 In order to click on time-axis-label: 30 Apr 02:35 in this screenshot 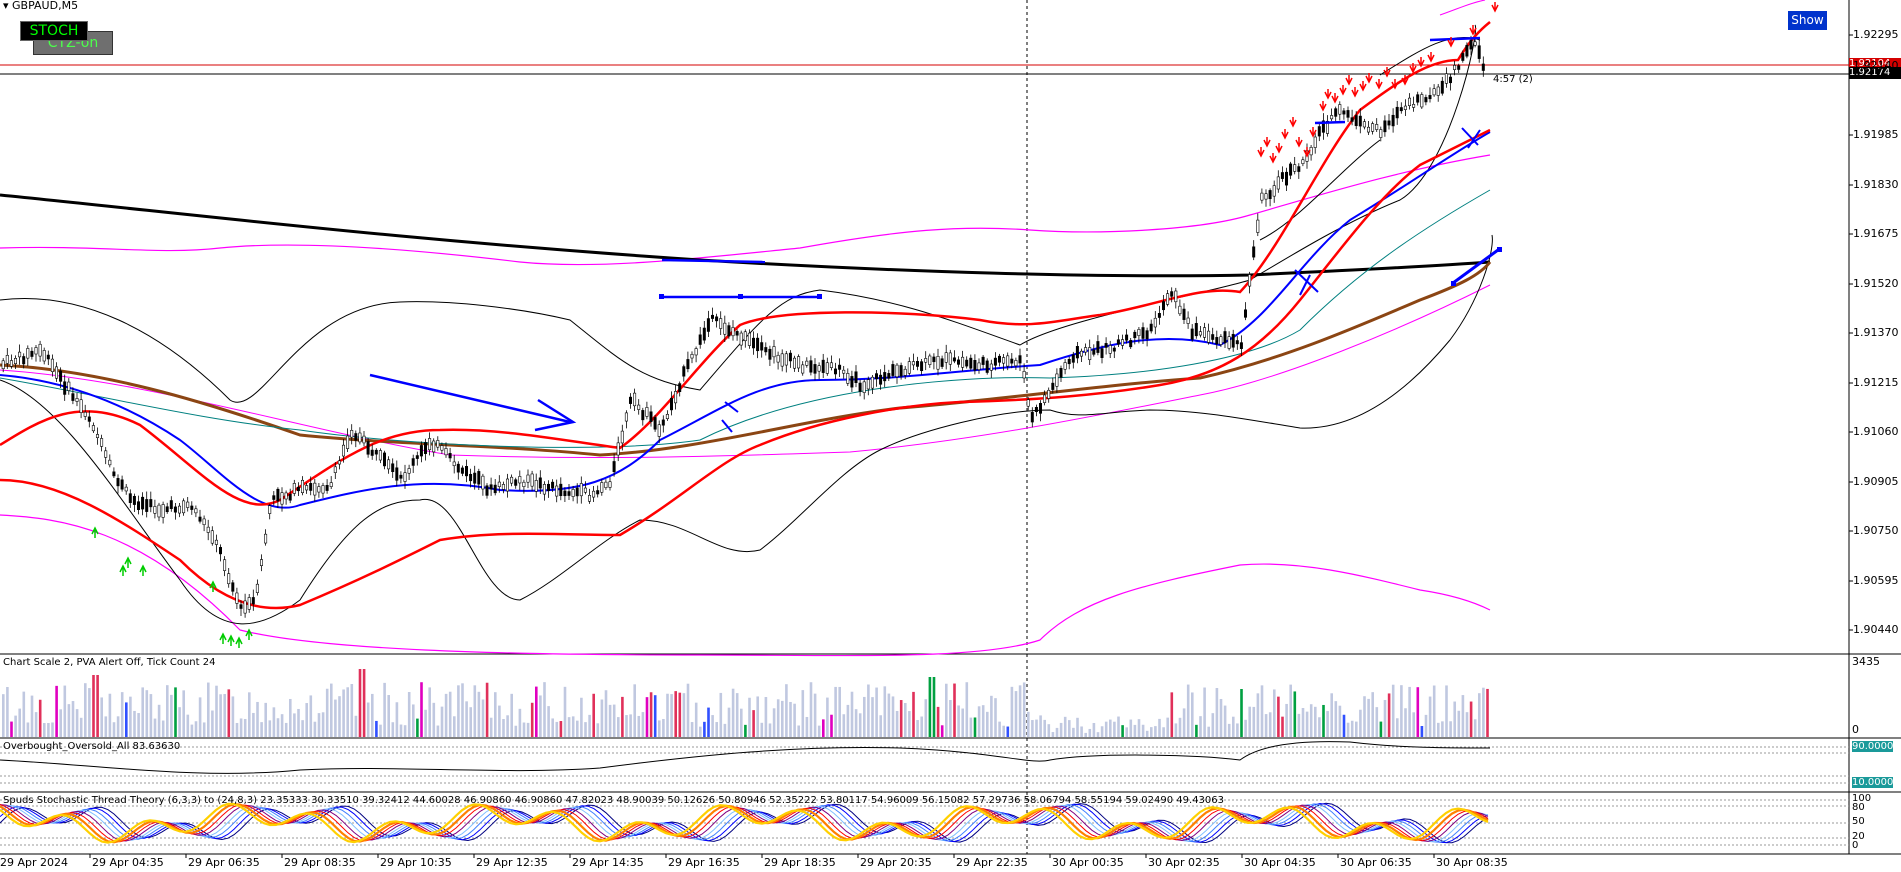, I will do `click(1184, 862)`.